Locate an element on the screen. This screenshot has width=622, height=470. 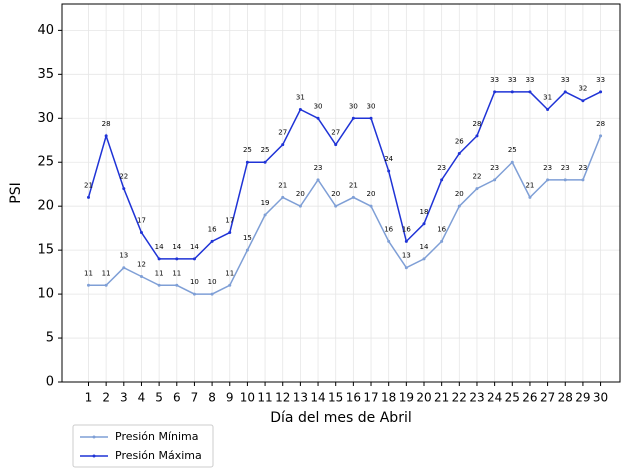
legend-label: Presión Mínima is located at coordinates (157, 436).